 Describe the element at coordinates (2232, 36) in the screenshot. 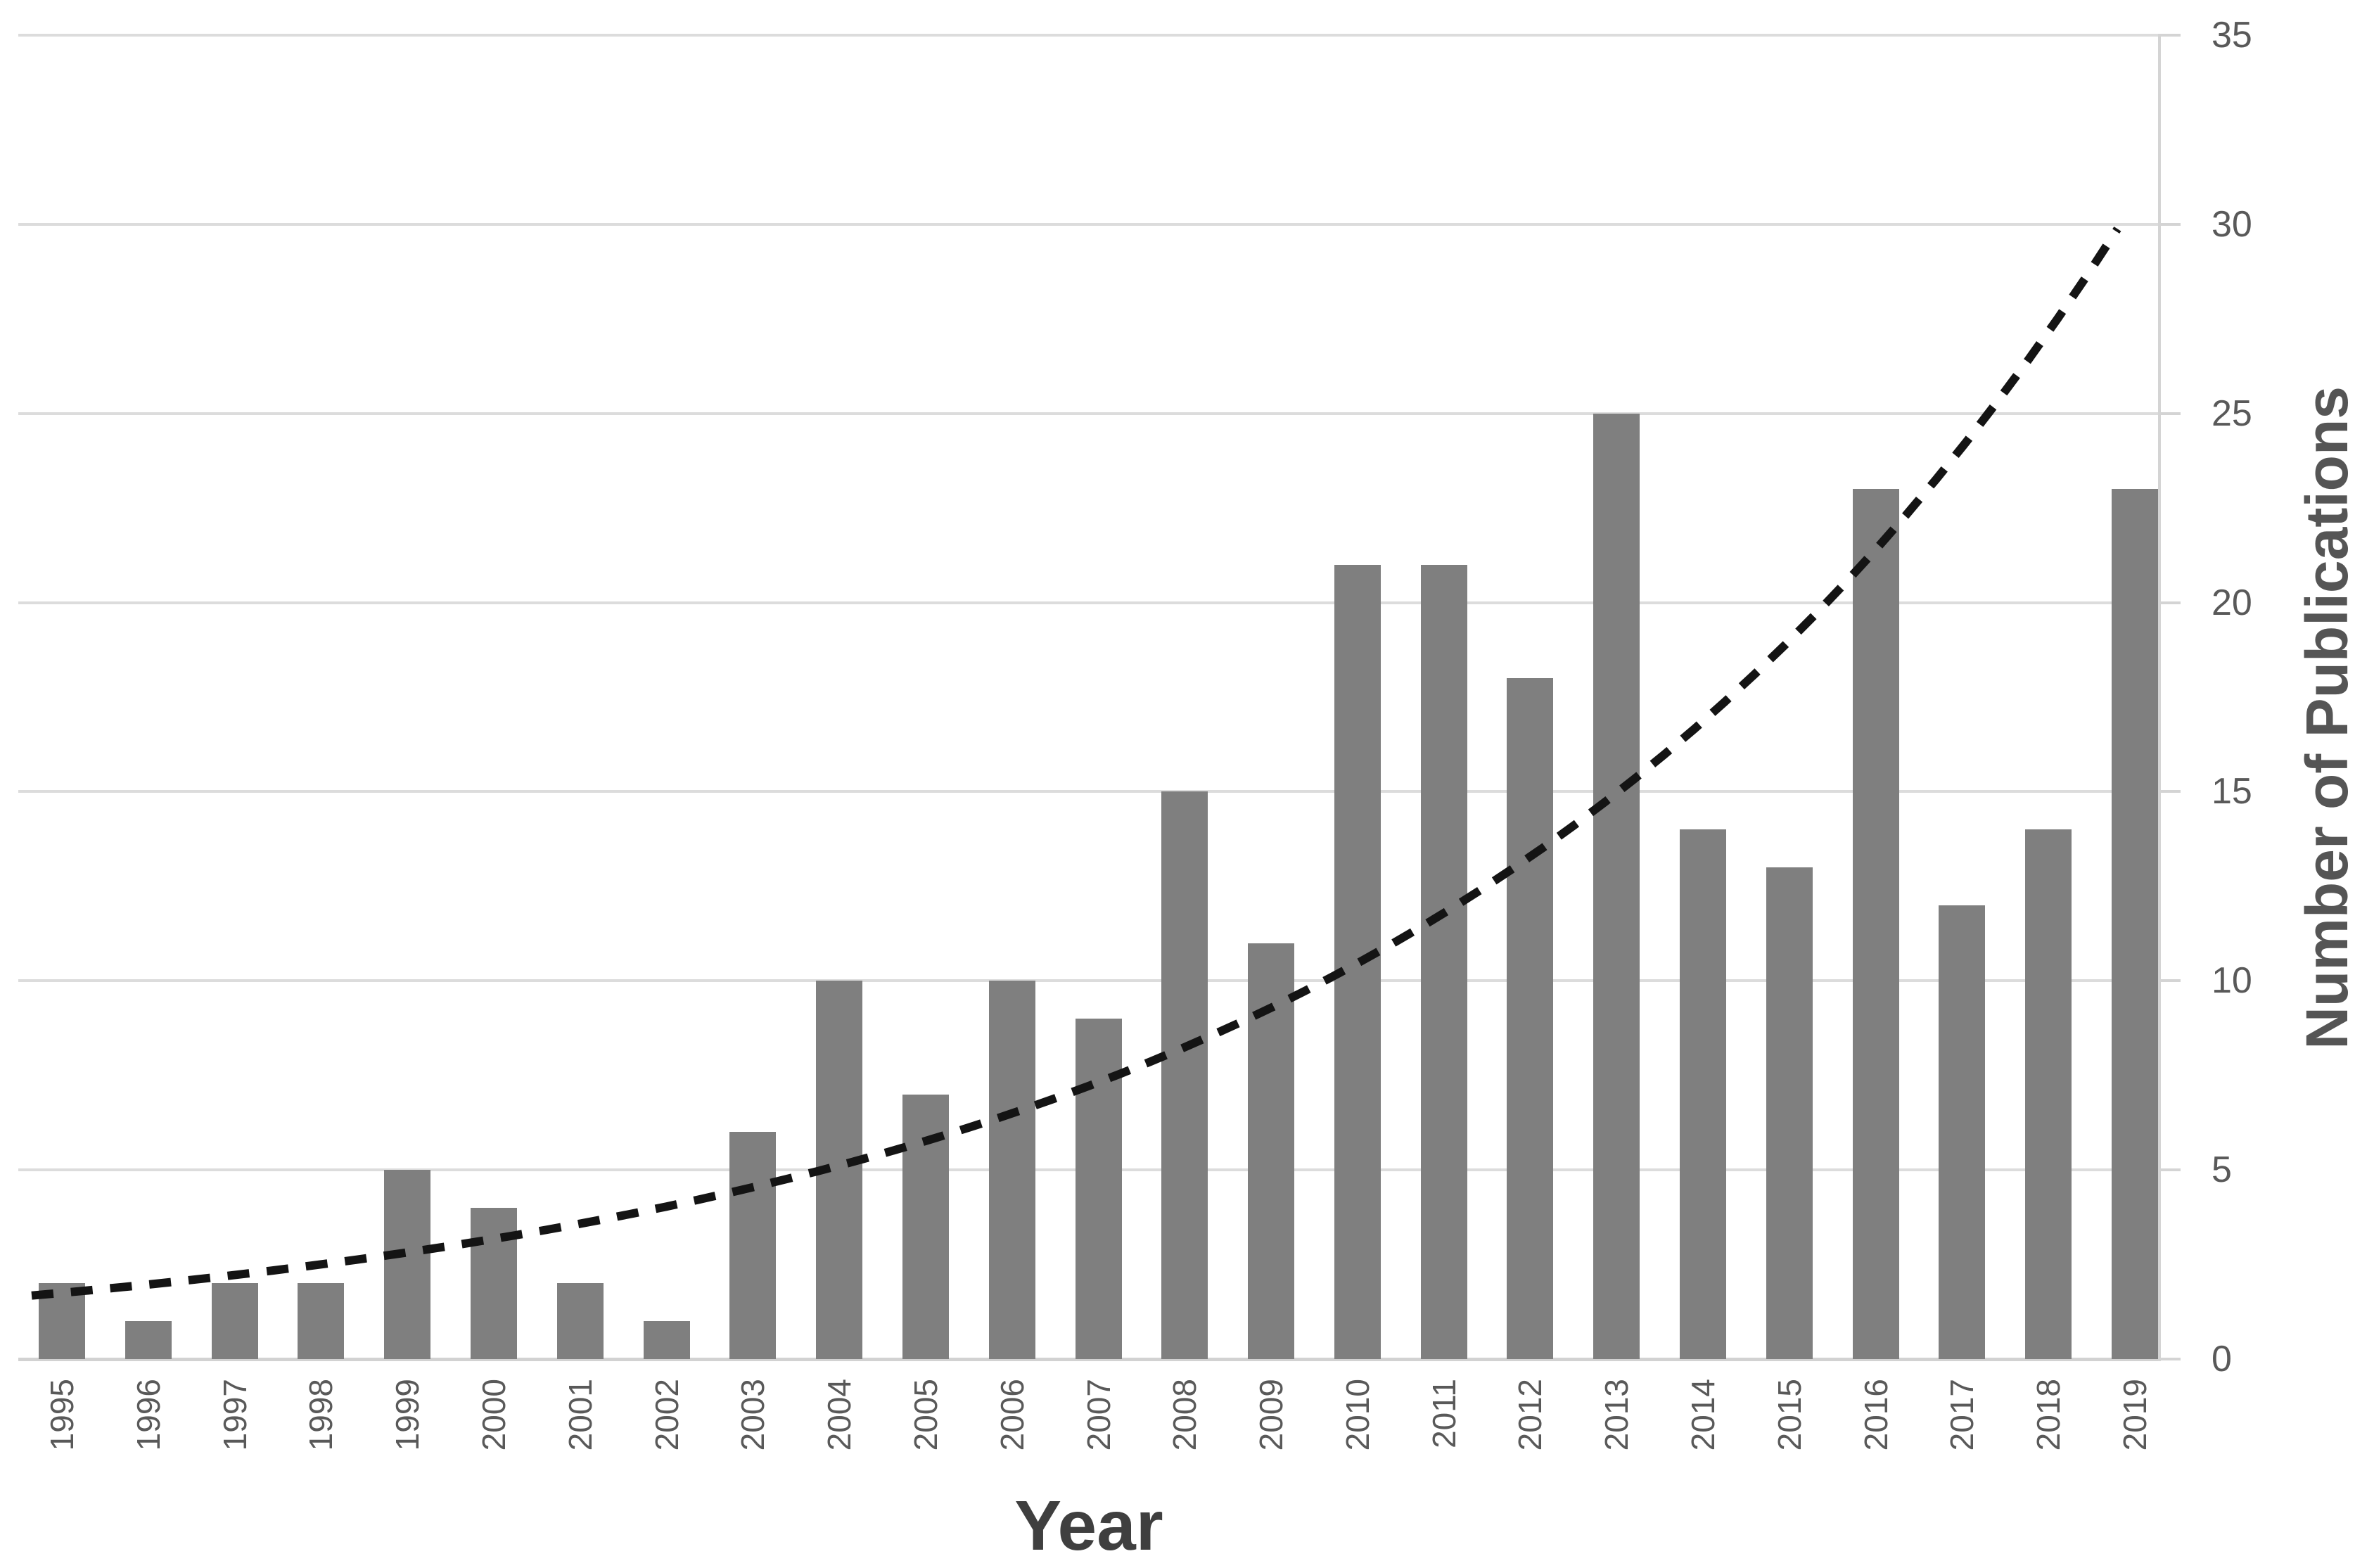

I see `y-tick-label-35: 35` at that location.